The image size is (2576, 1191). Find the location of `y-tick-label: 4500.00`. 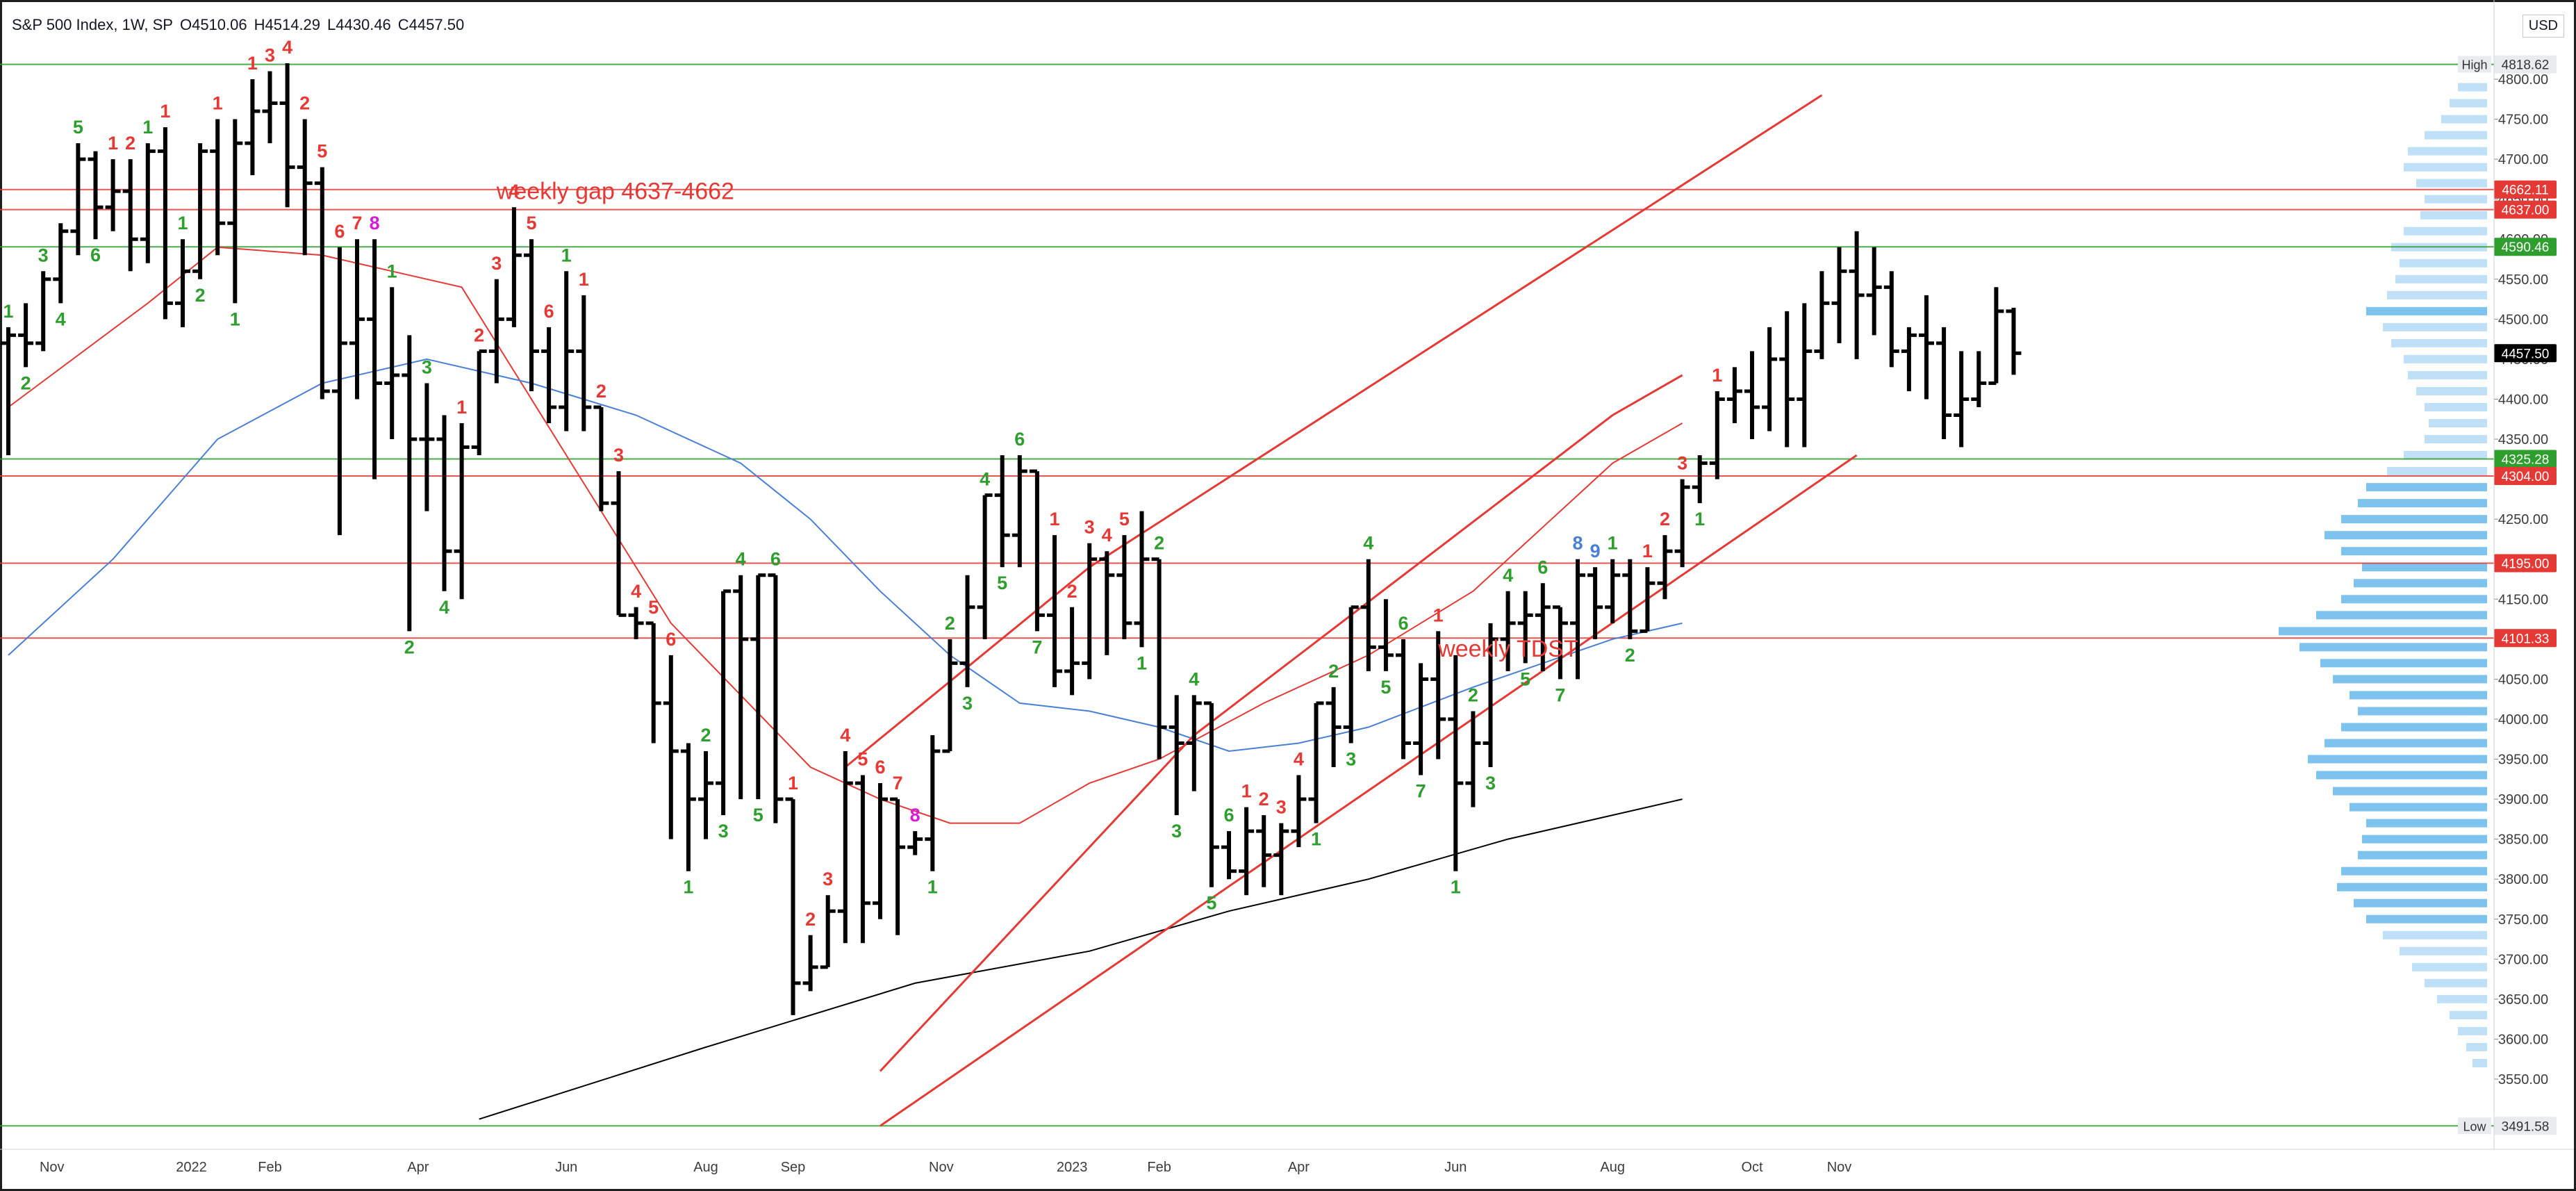

y-tick-label: 4500.00 is located at coordinates (2523, 319).